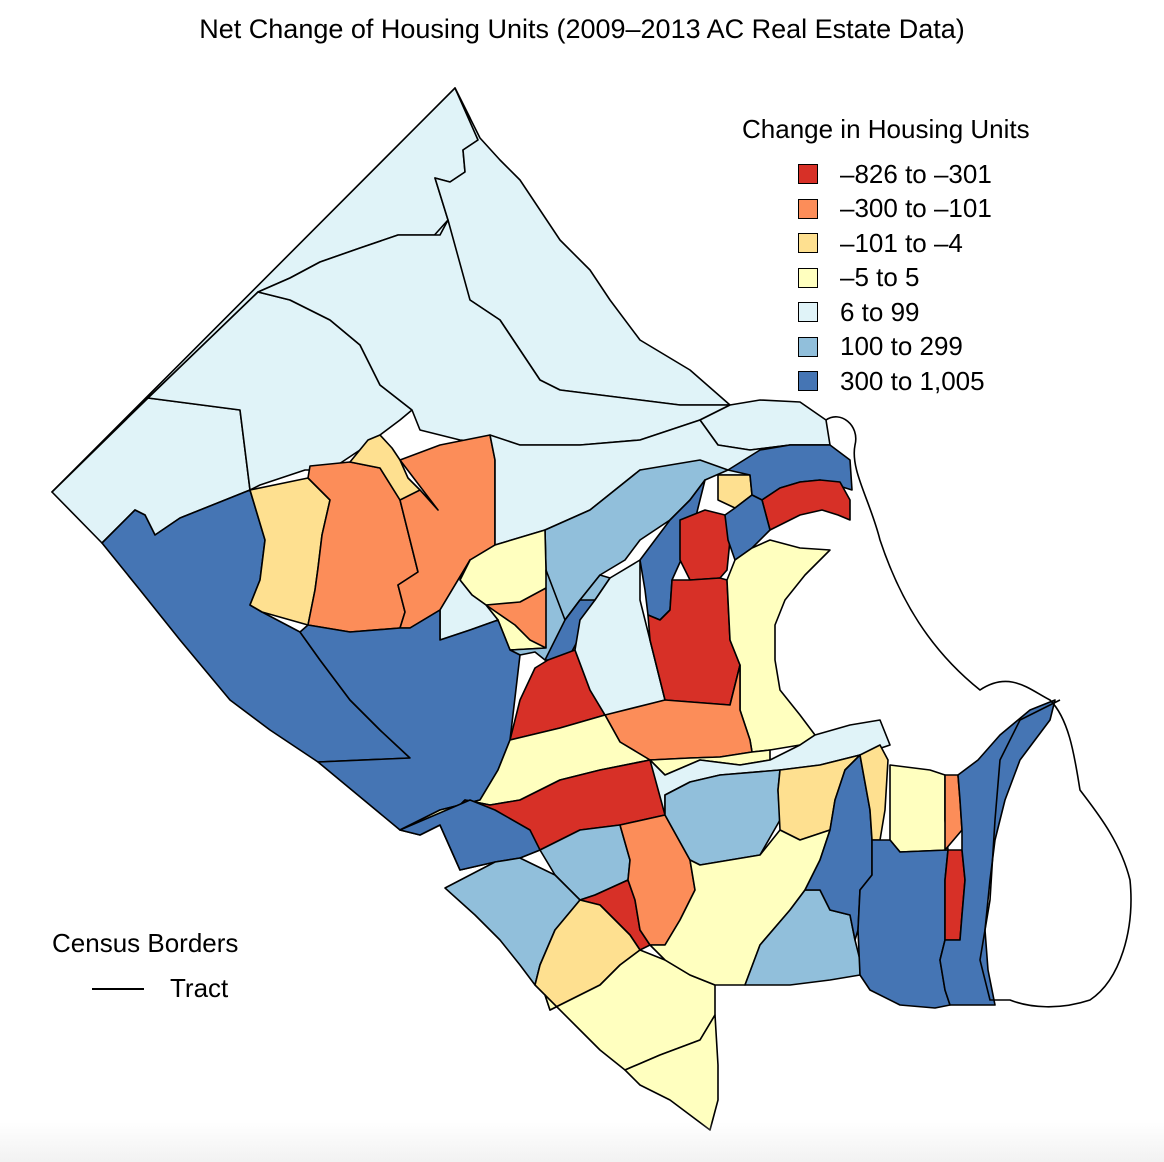 The image size is (1164, 1162). I want to click on legend-title: Change in Housing Units, so click(886, 129).